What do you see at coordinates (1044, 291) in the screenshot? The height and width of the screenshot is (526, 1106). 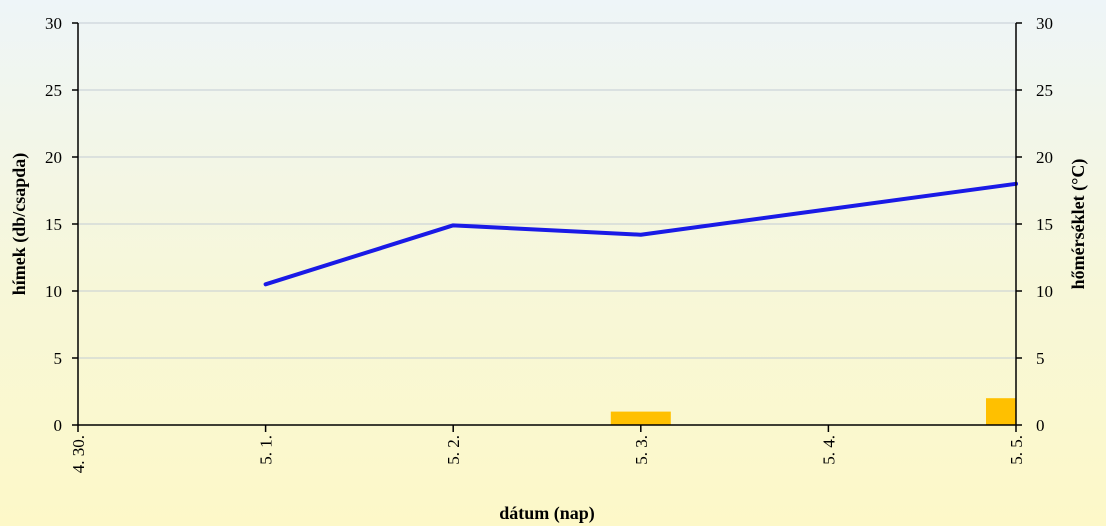 I see `y-tick-label-right: 10` at bounding box center [1044, 291].